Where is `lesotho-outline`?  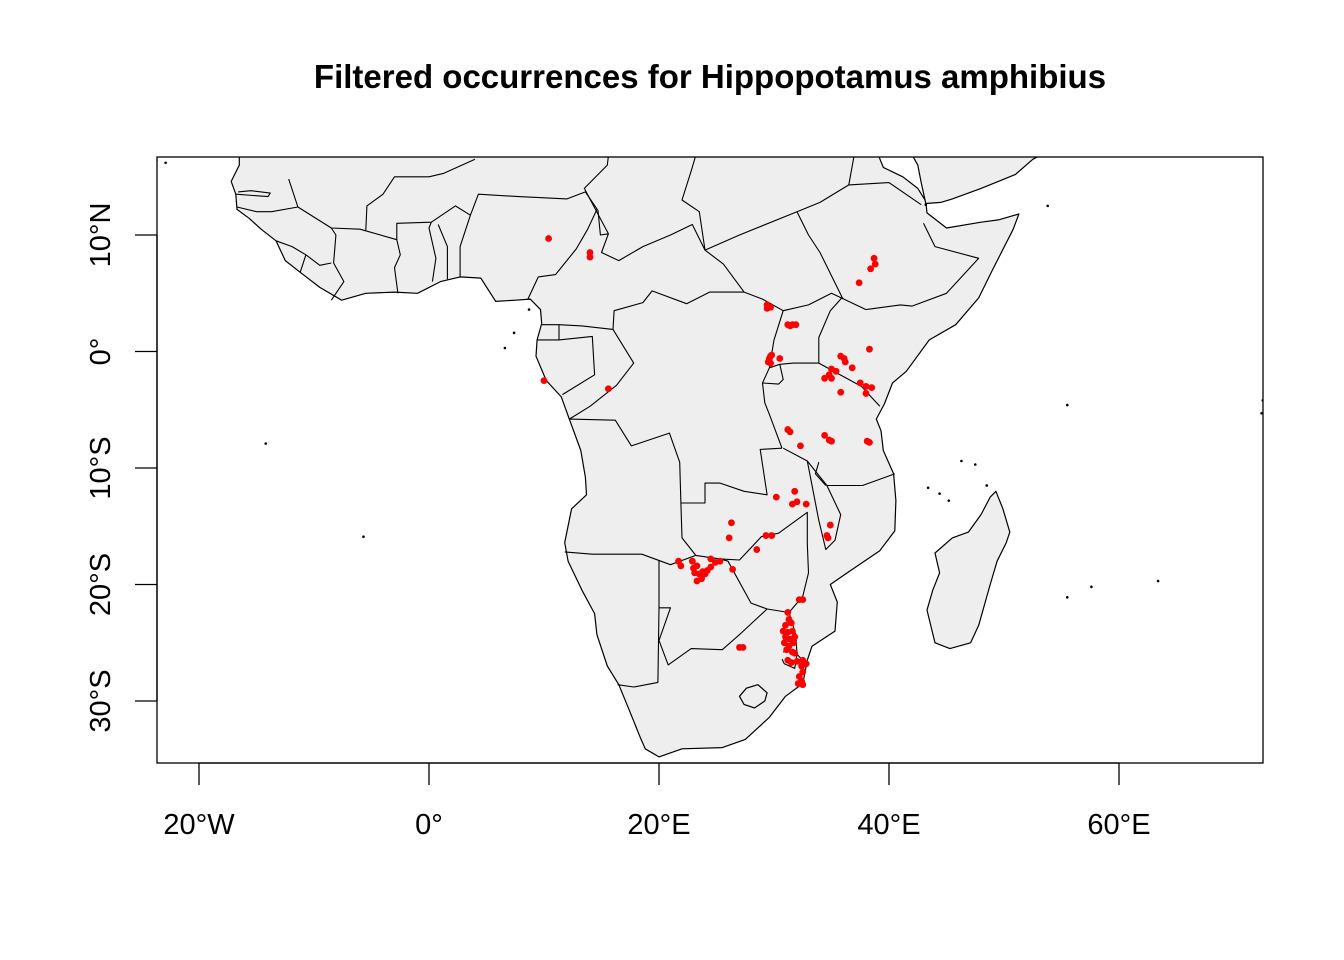
lesotho-outline is located at coordinates (753, 696).